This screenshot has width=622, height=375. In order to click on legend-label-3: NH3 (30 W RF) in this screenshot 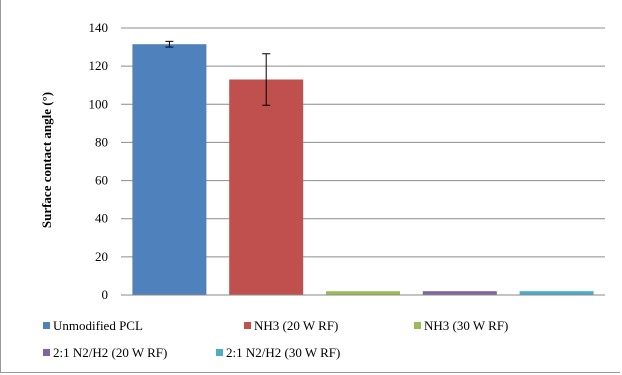, I will do `click(466, 325)`.